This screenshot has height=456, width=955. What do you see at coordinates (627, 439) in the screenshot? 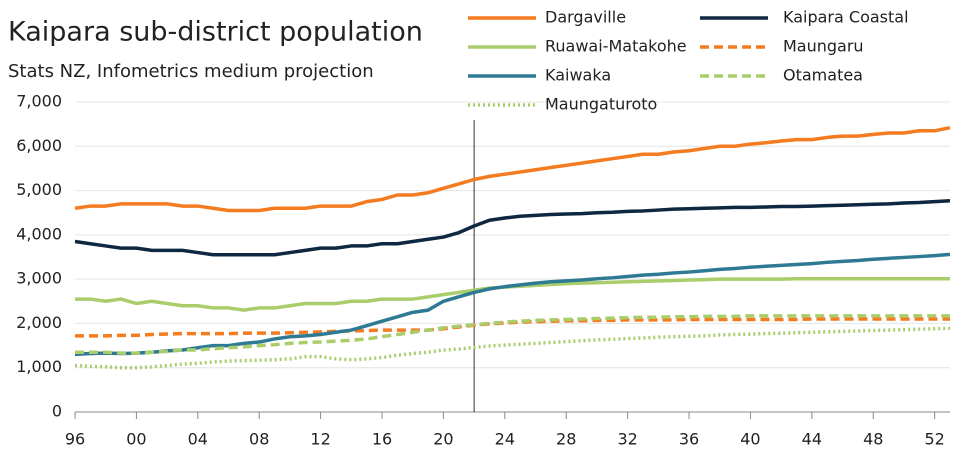
I see `x-tick-label: 32` at bounding box center [627, 439].